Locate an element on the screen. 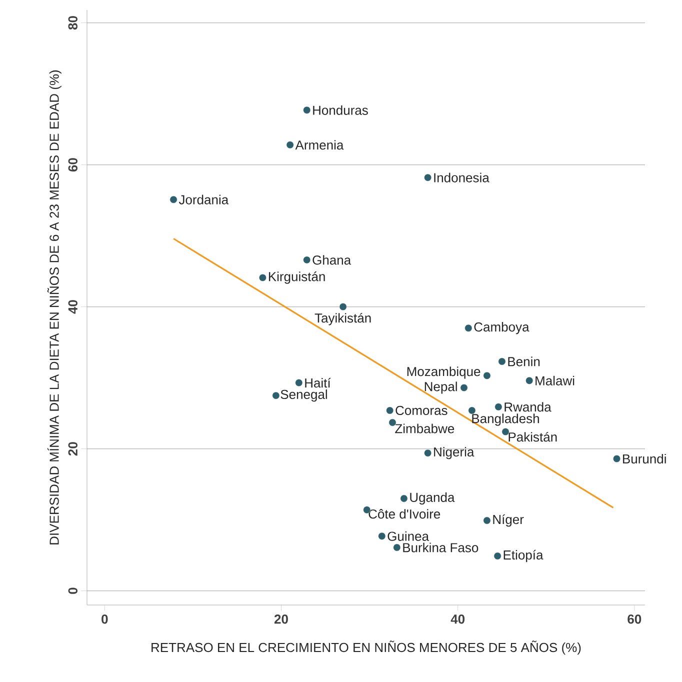 The height and width of the screenshot is (682, 682). annotation: Indonesia is located at coordinates (462, 177).